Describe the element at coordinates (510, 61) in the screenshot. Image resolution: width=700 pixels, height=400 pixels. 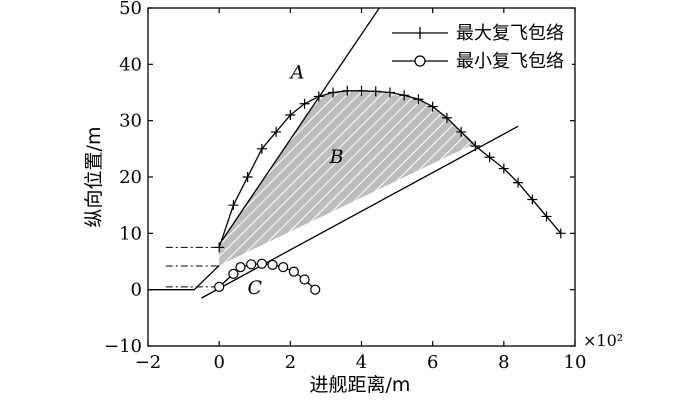
I see `legend-label-min: 最小复飞包络` at that location.